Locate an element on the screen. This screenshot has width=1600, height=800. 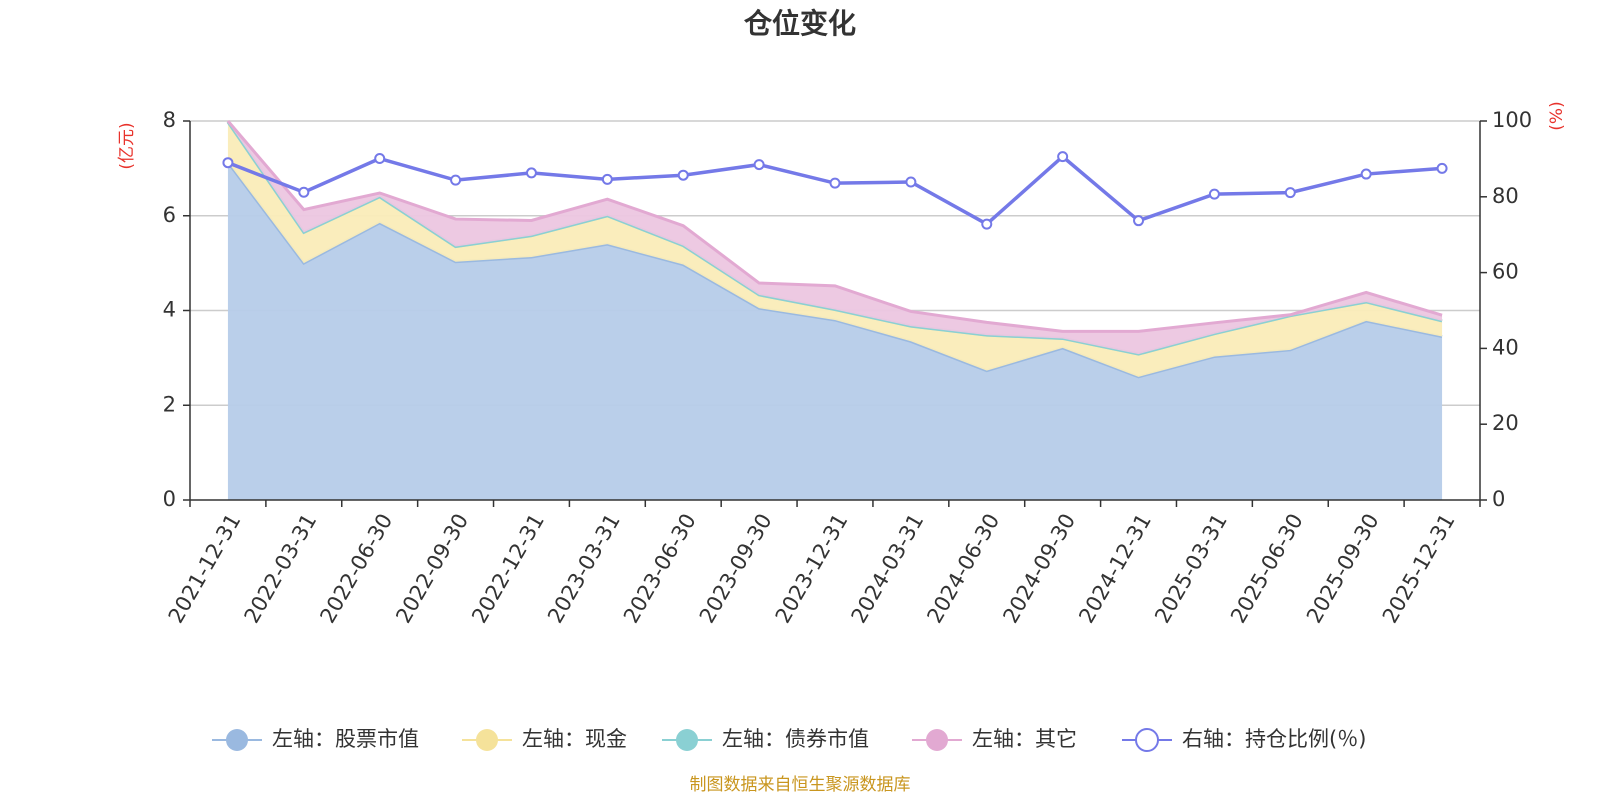
legend-label: 左轴：现金 is located at coordinates (574, 739).